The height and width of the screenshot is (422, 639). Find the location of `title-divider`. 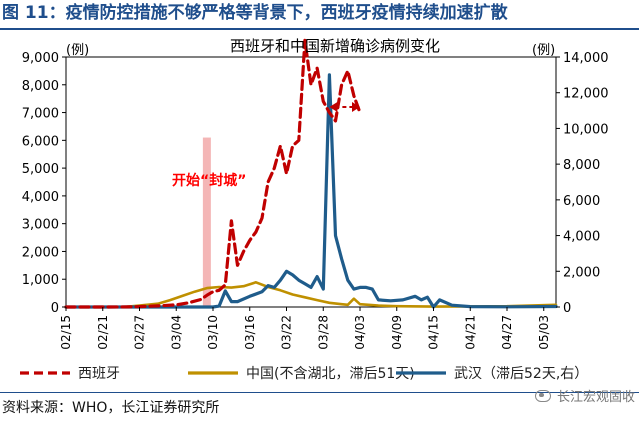

title-divider is located at coordinates (319, 29).